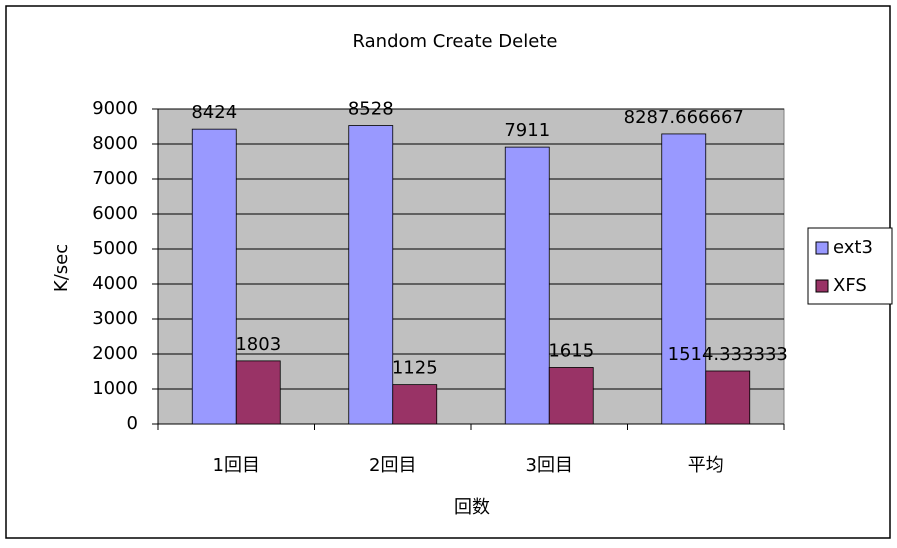  What do you see at coordinates (728, 354) in the screenshot?
I see `value-label: 1514.333333` at bounding box center [728, 354].